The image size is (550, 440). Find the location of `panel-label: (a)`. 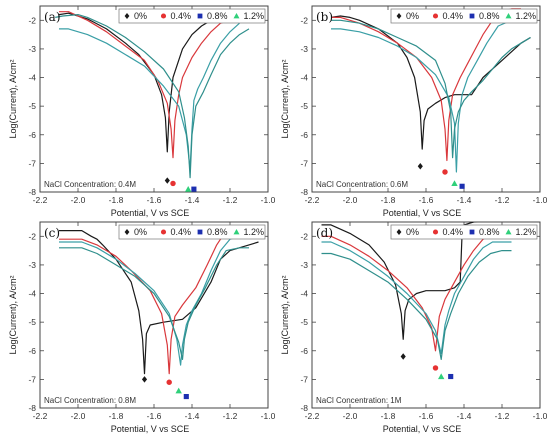

panel-label: (a) is located at coordinates (52, 17).